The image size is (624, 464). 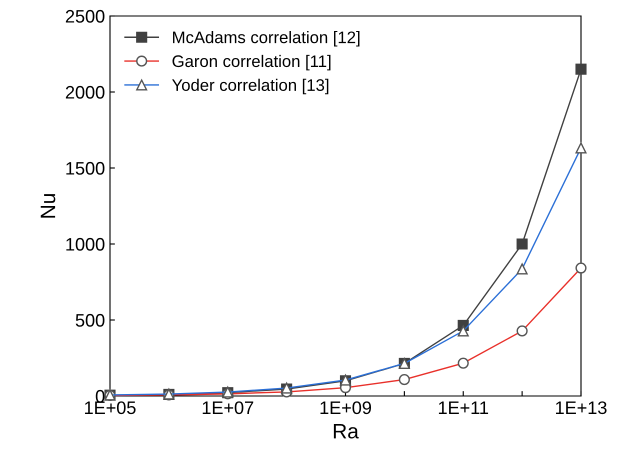 I want to click on y-tick-label: 2000, so click(x=85, y=92).